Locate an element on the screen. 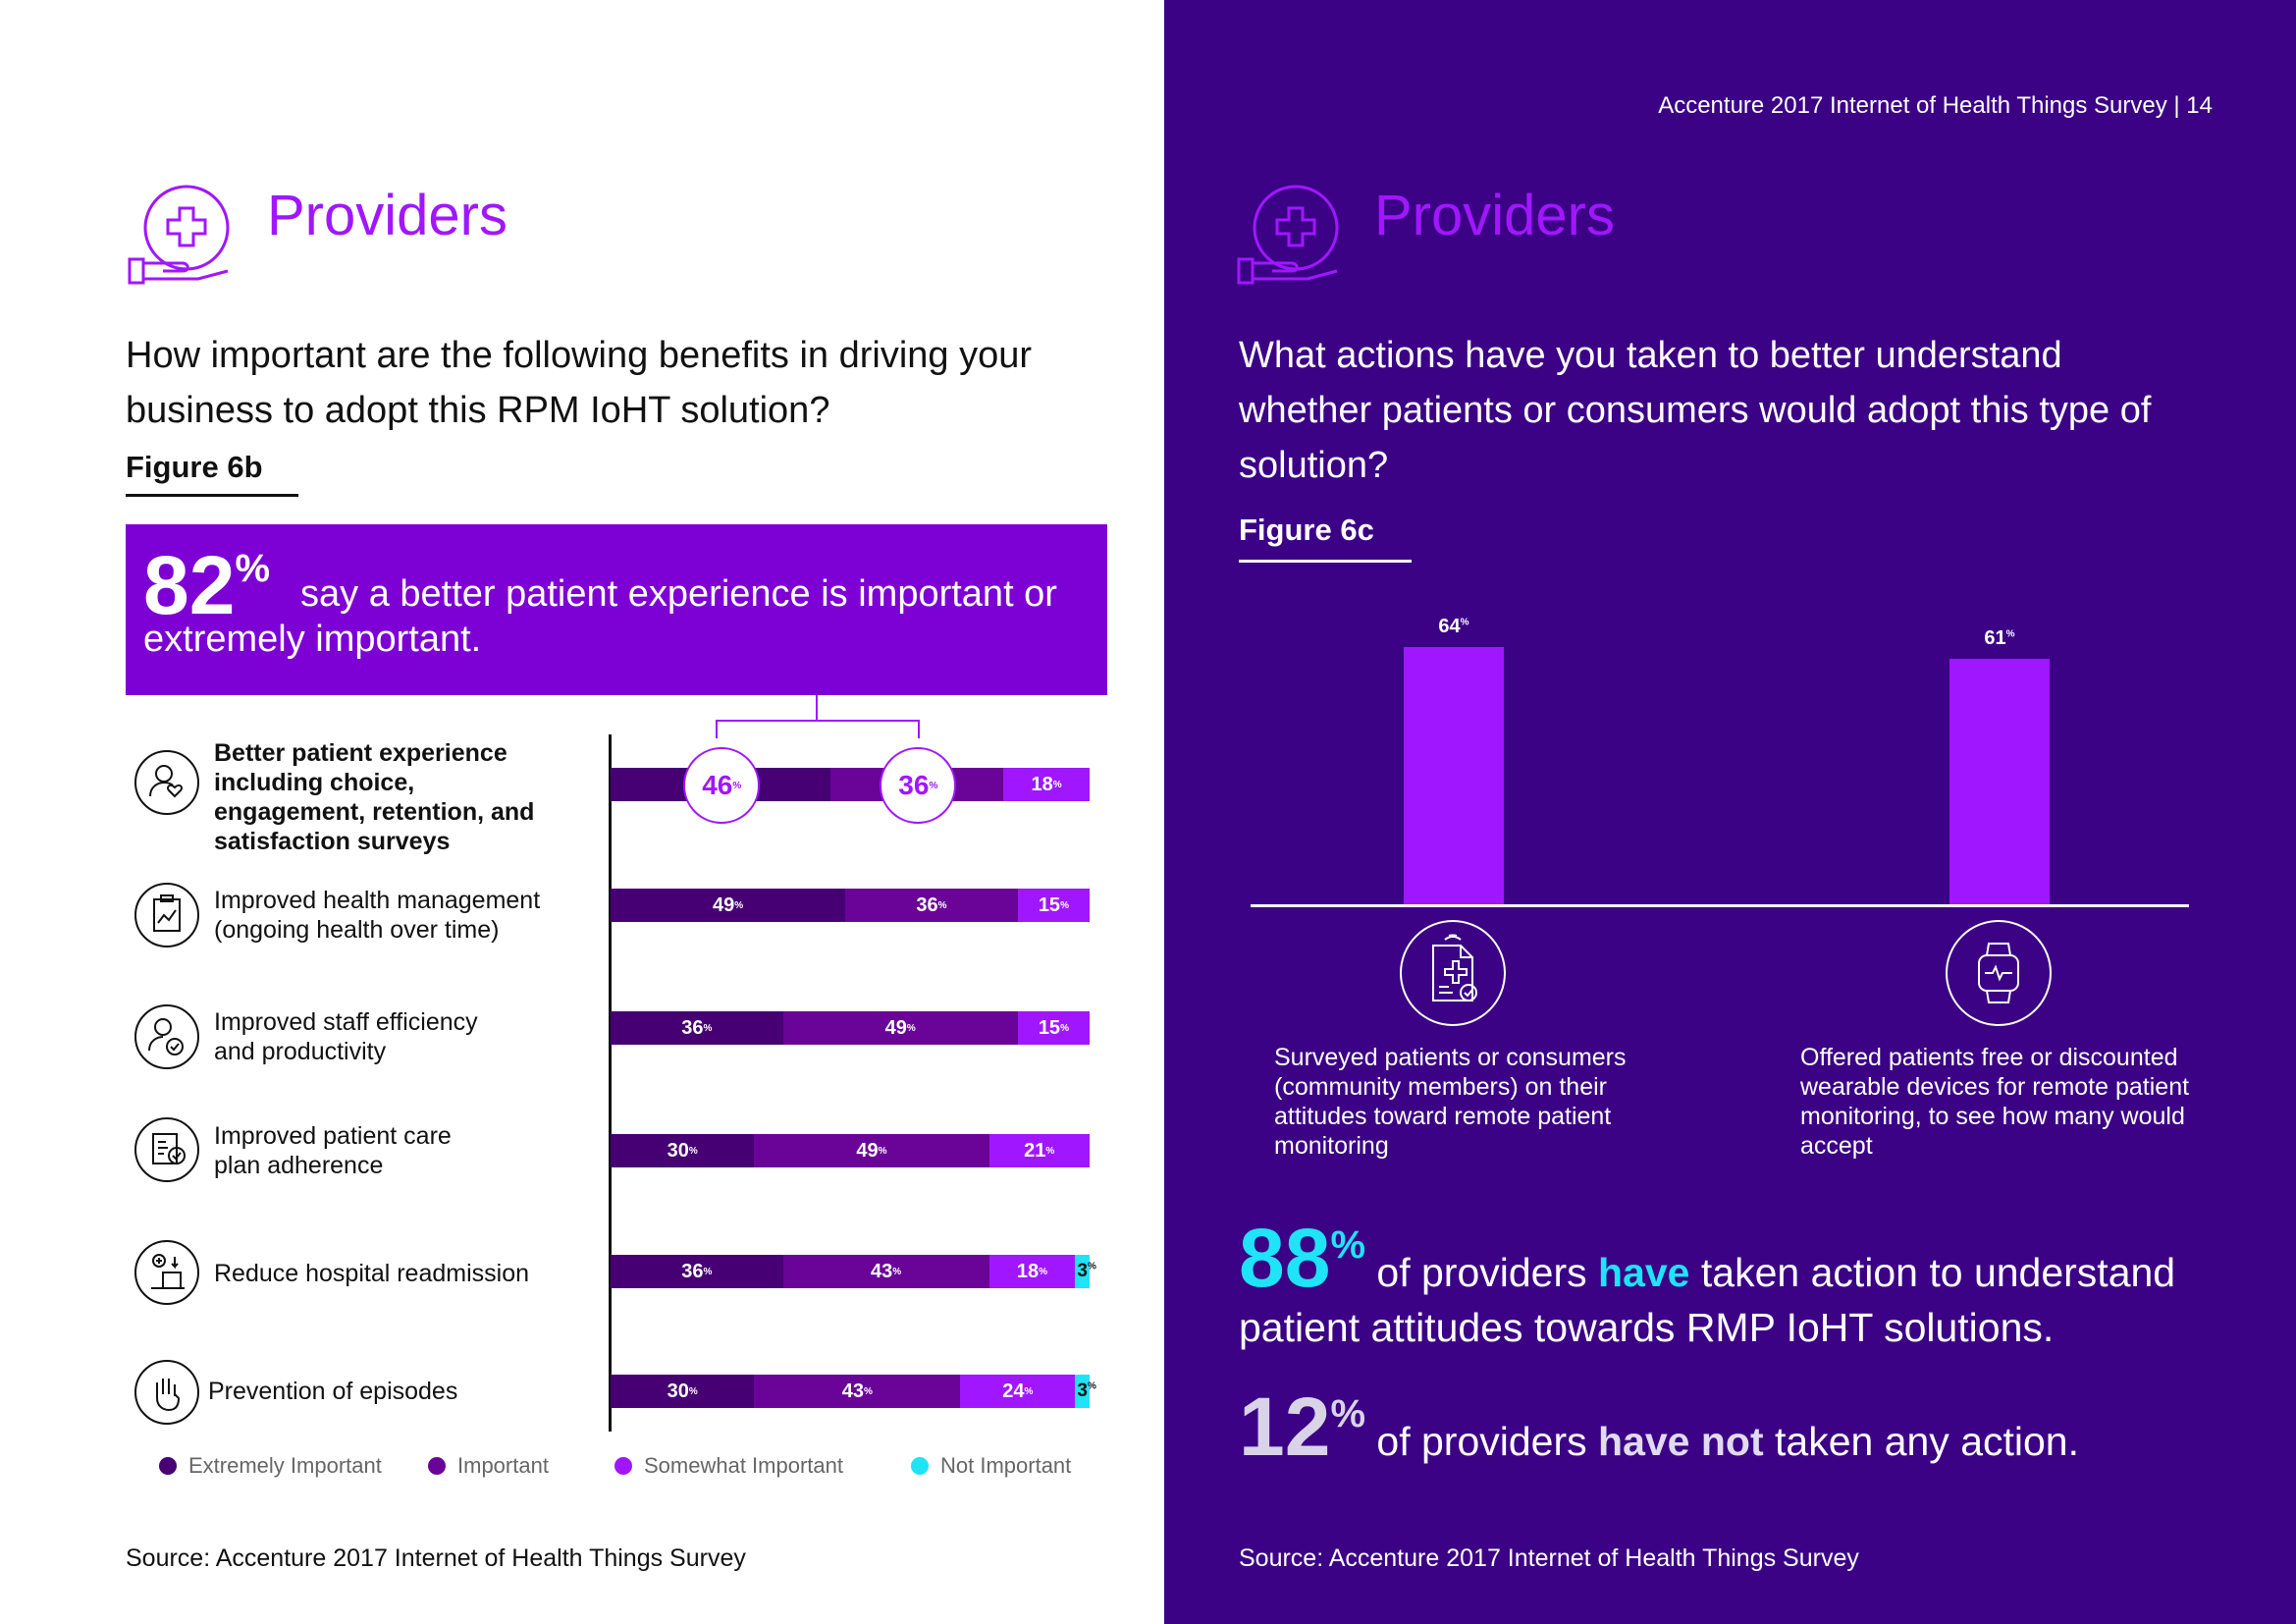  legend-extremely-important: Extremely Important is located at coordinates (270, 1466).